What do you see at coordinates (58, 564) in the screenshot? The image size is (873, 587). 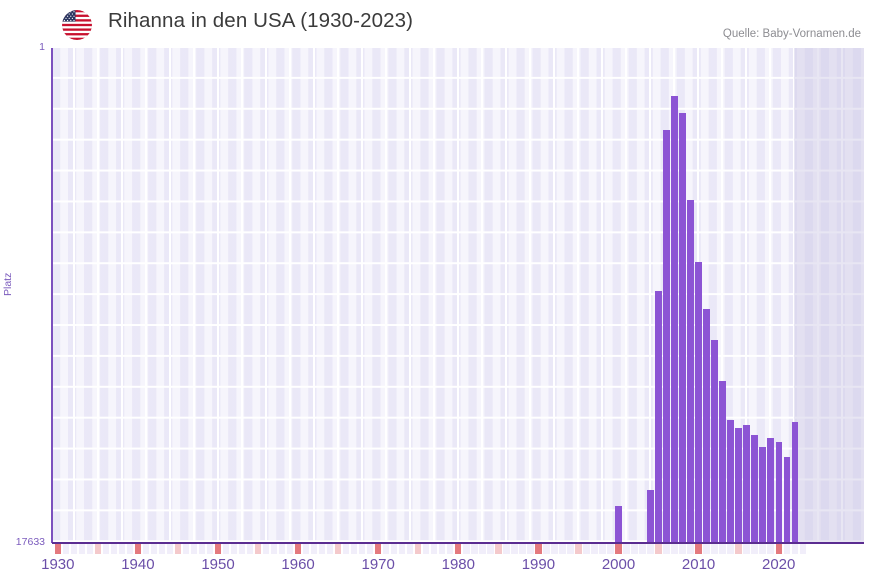 I see `x-axis-label: 1930` at bounding box center [58, 564].